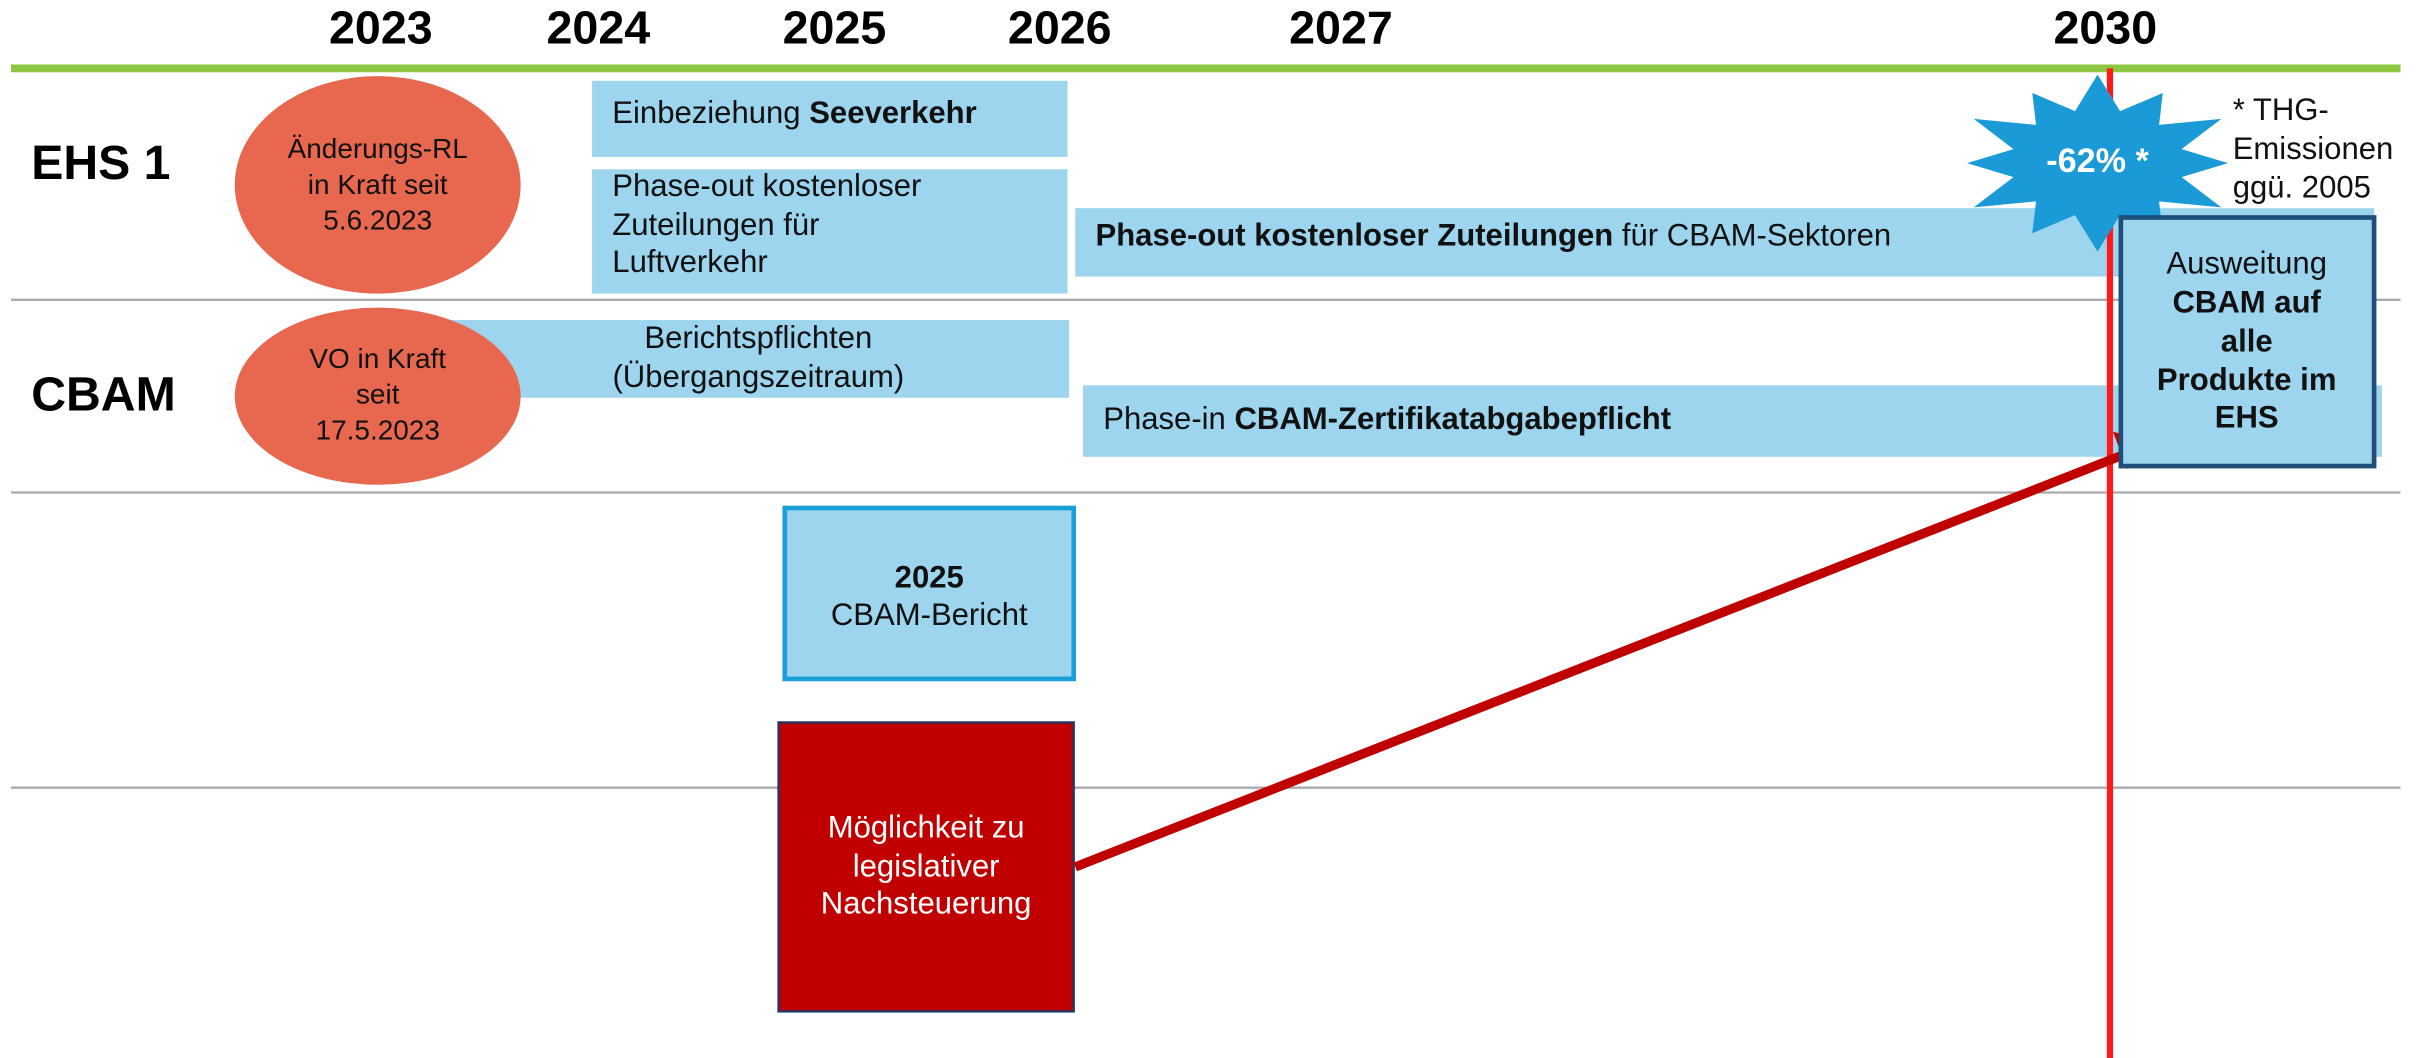  Describe the element at coordinates (2281, 109) in the screenshot. I see `note-text: * THG-` at that location.